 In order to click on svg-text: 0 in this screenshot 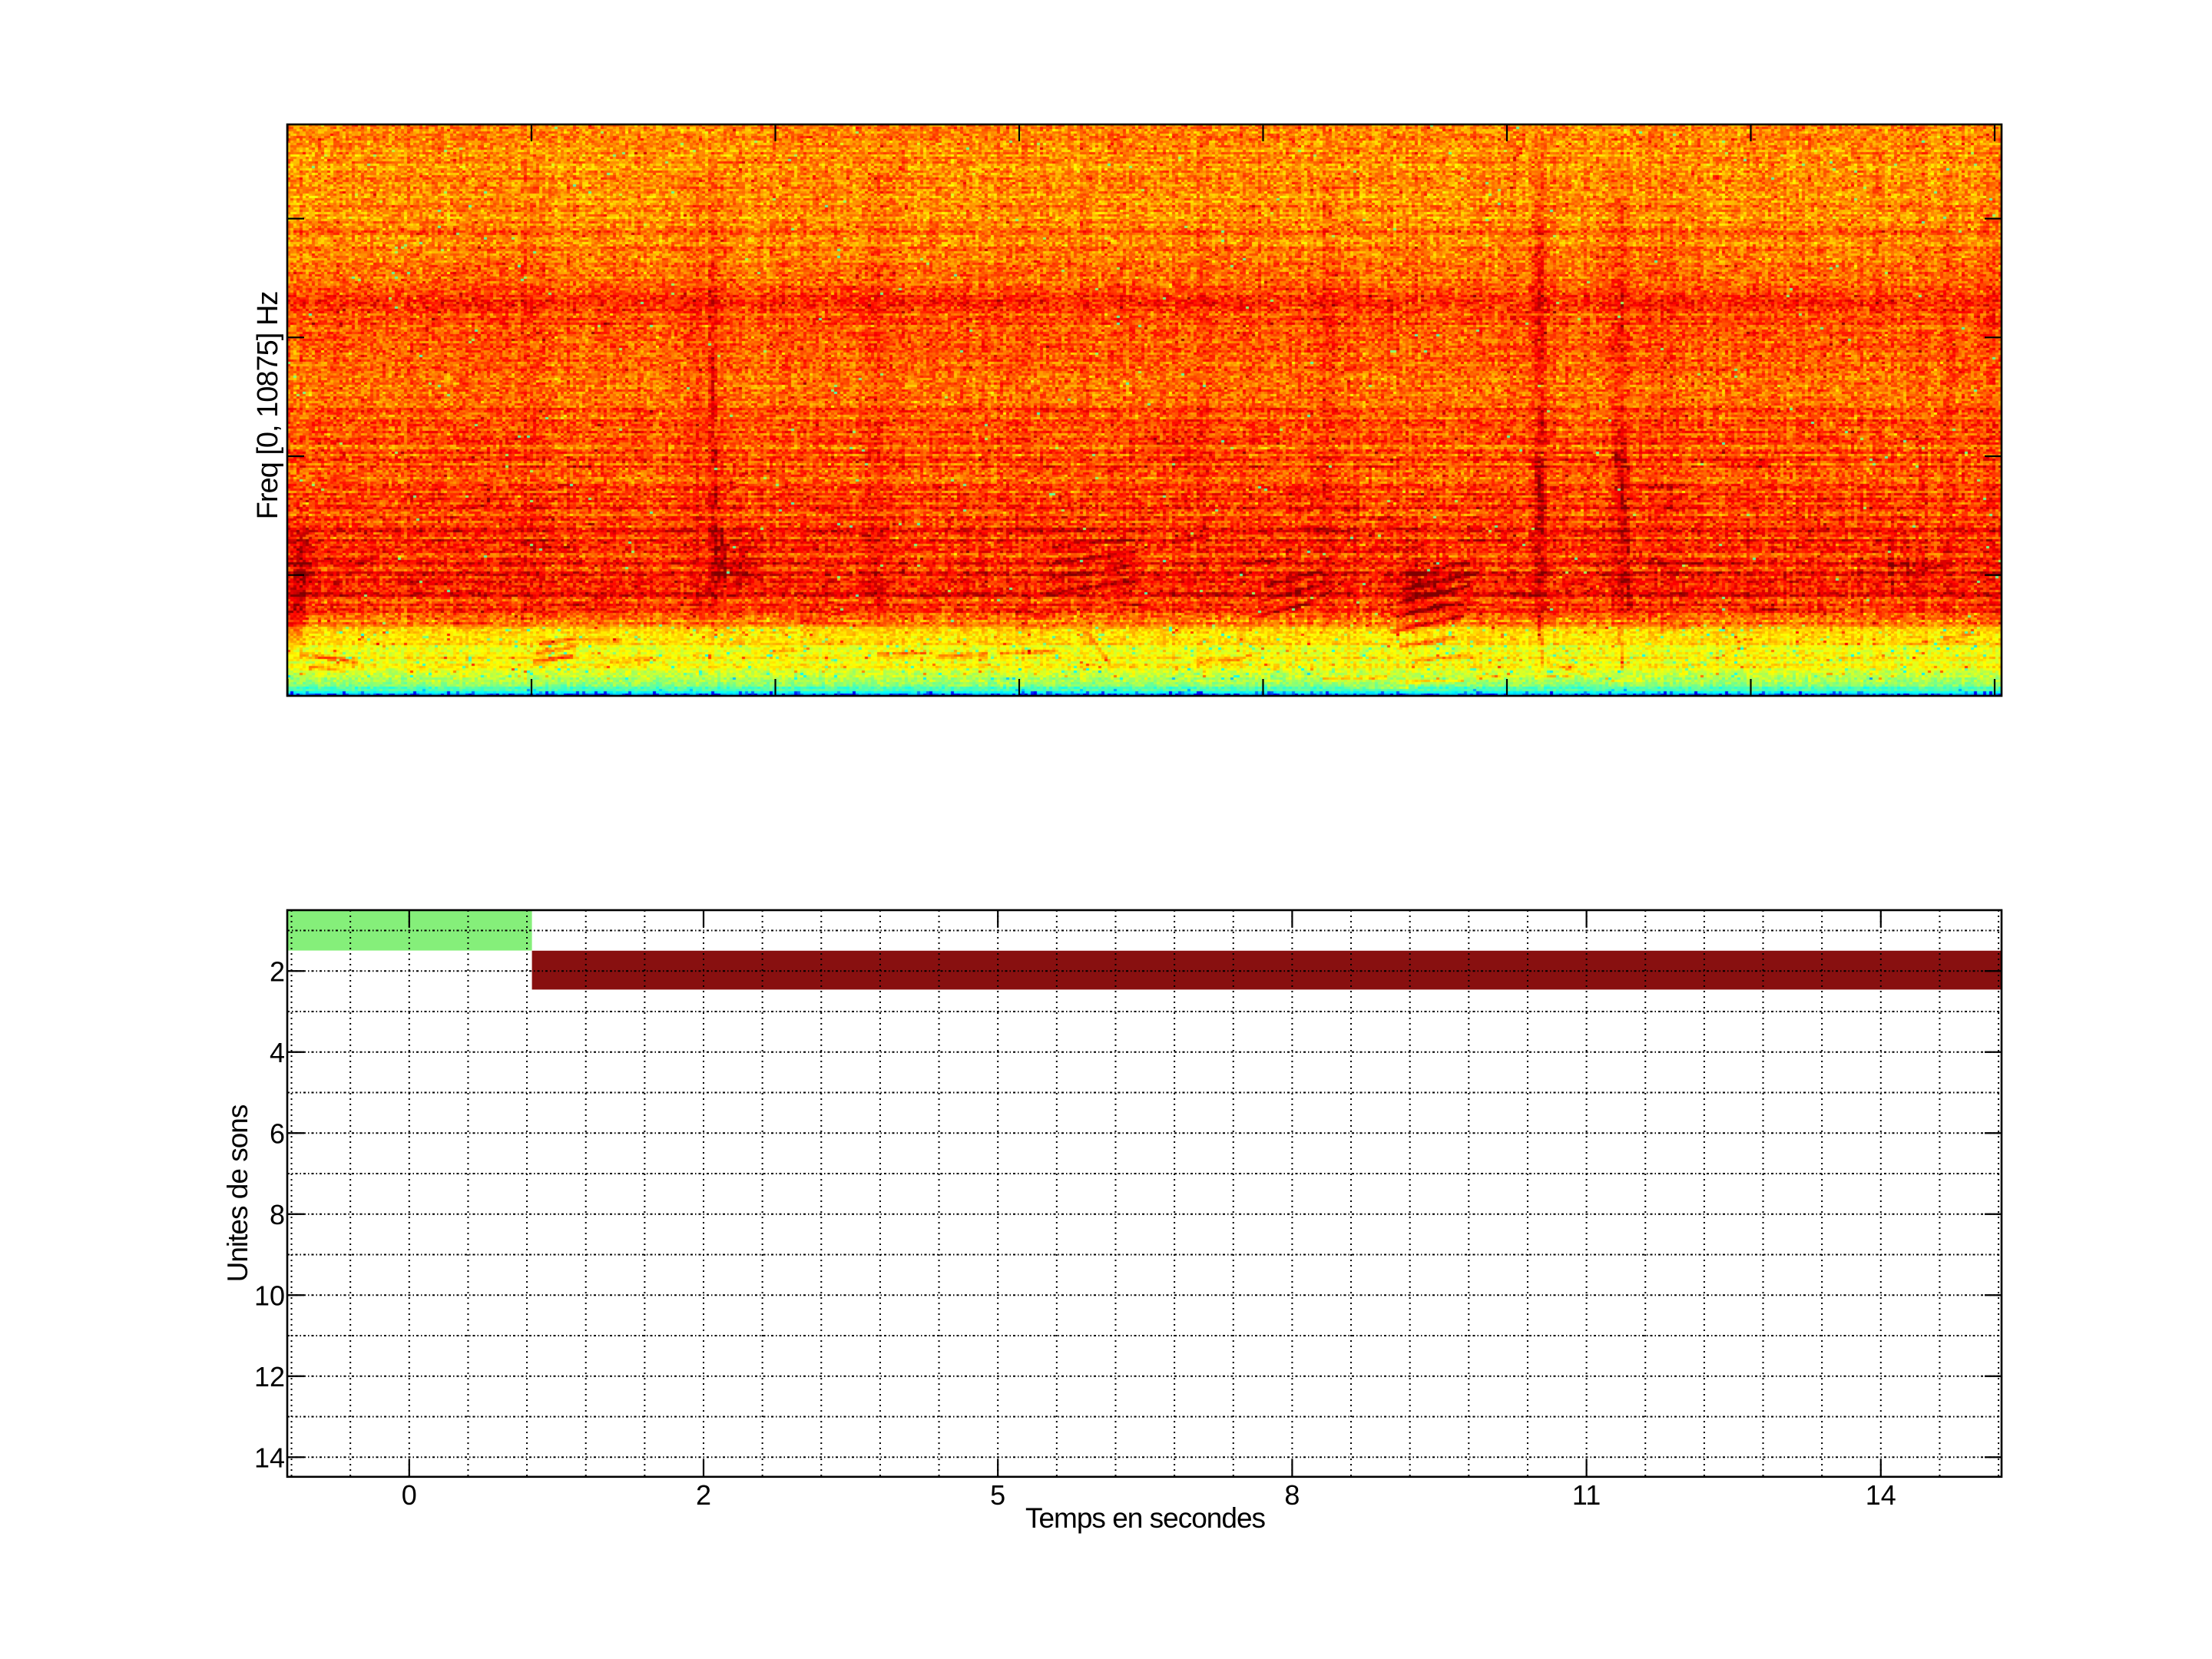, I will do `click(410, 1495)`.